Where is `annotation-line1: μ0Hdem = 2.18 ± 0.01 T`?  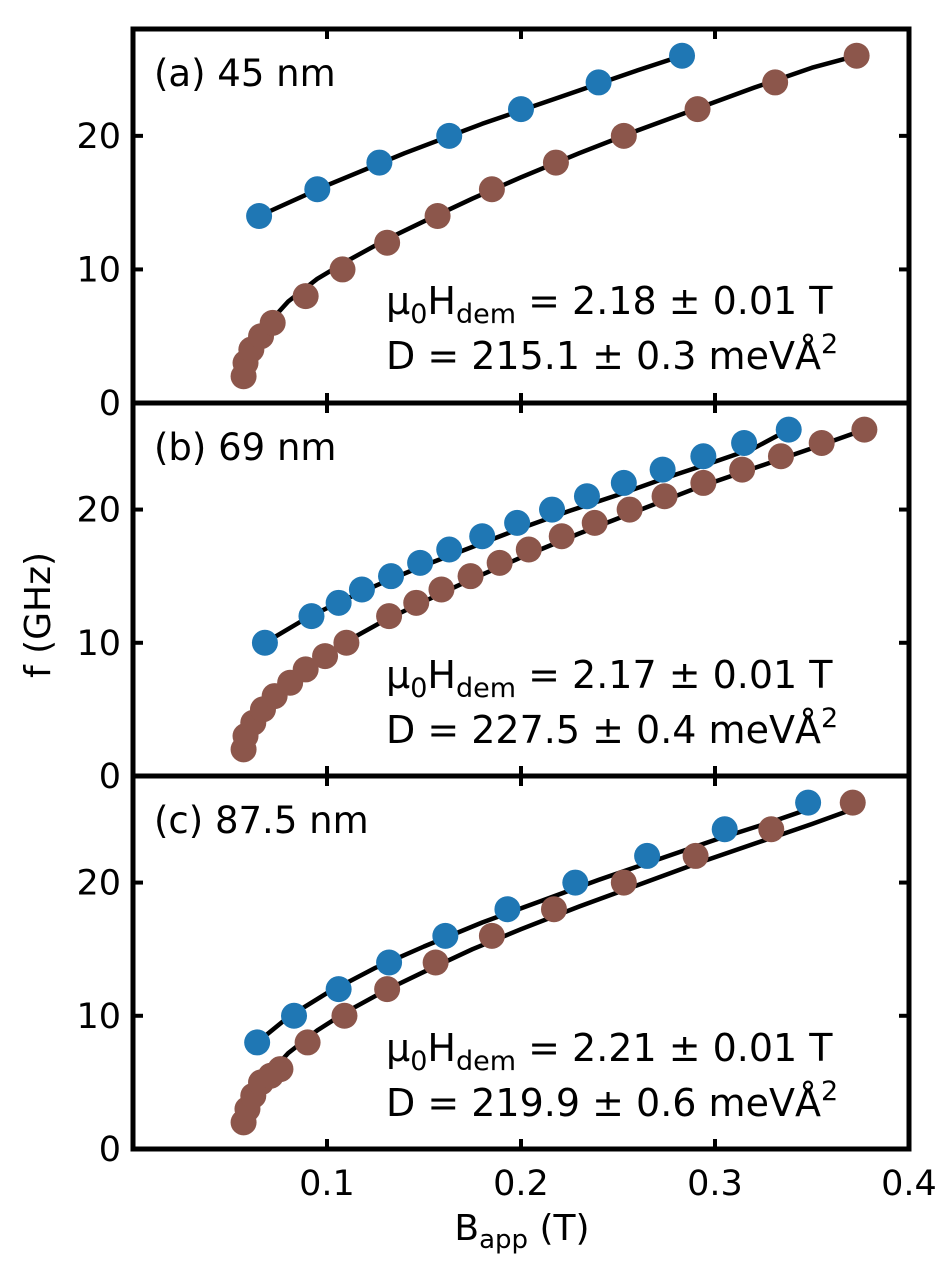 annotation-line1: μ0Hdem = 2.18 ± 0.01 T is located at coordinates (609, 304).